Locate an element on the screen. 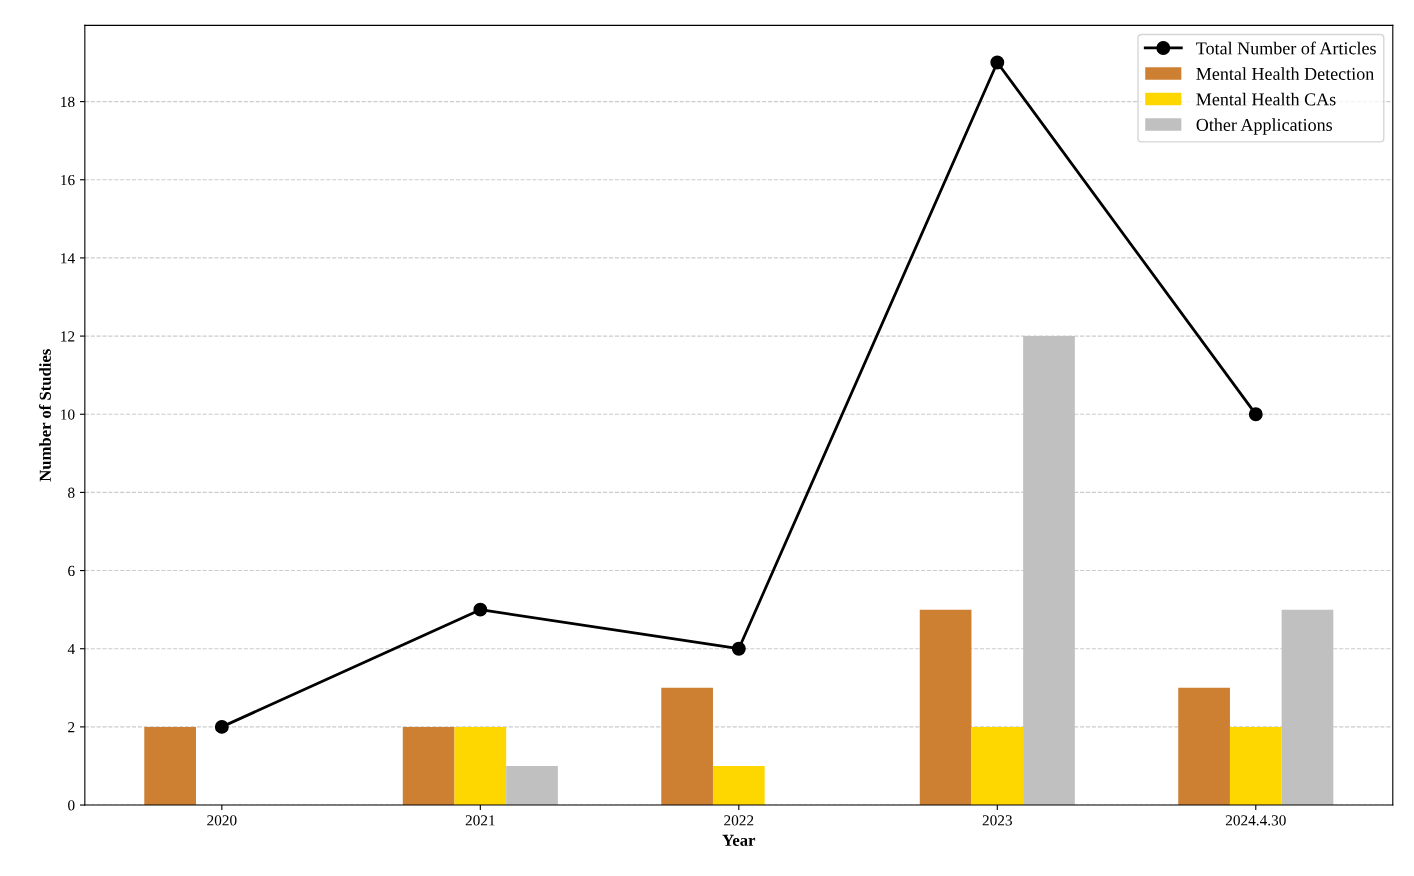  legend-label: Other Applications is located at coordinates (1264, 126).